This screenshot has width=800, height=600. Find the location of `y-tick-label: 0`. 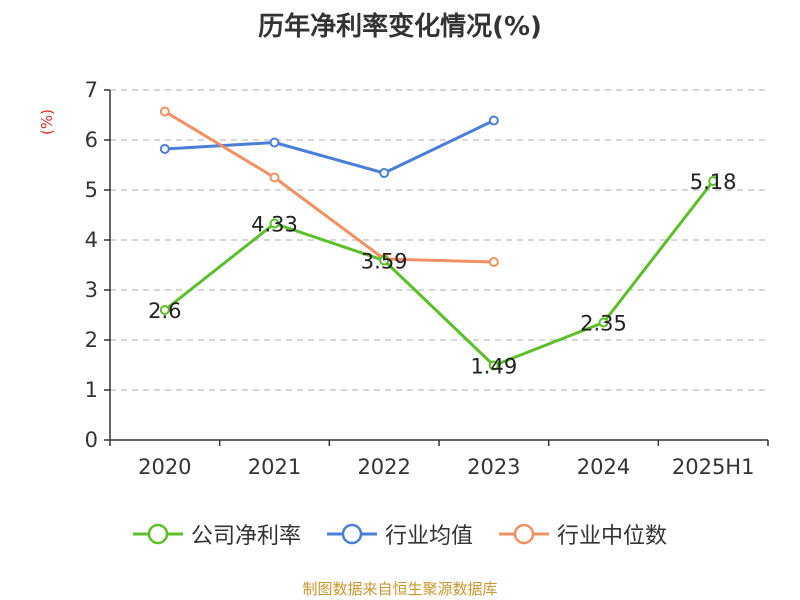

y-tick-label: 0 is located at coordinates (91, 440).